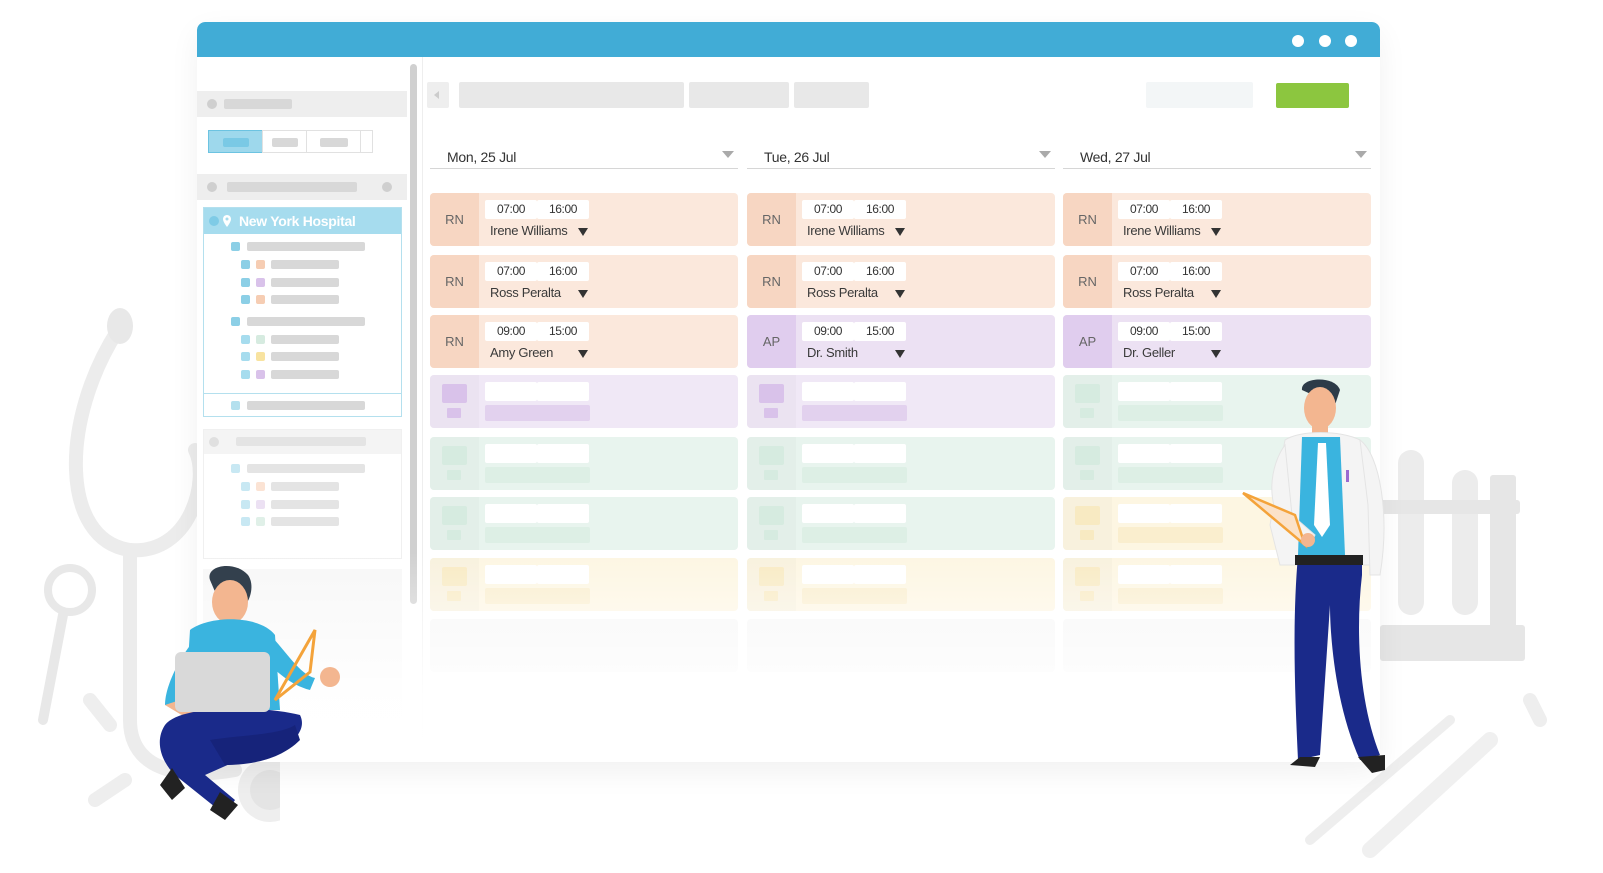 The width and height of the screenshot is (1603, 873). Describe the element at coordinates (1312, 95) in the screenshot. I see `toolbar-primary-button` at that location.